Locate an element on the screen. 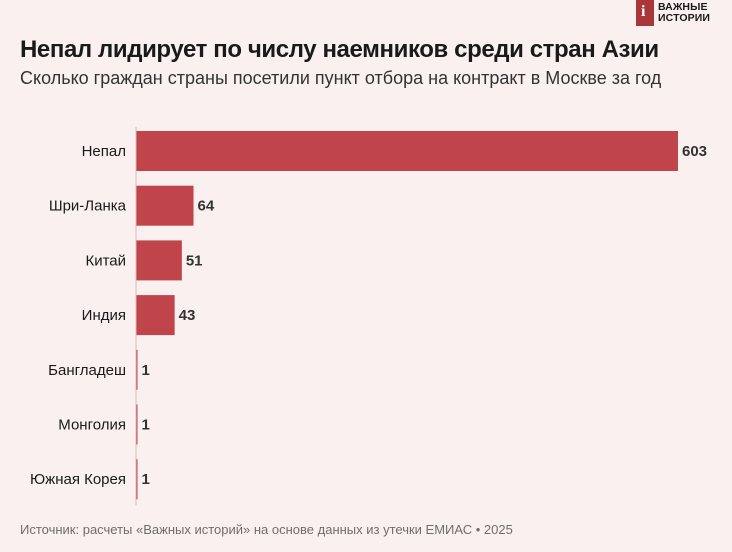 Image resolution: width=732 pixels, height=552 pixels. bar-монголия is located at coordinates (137, 424).